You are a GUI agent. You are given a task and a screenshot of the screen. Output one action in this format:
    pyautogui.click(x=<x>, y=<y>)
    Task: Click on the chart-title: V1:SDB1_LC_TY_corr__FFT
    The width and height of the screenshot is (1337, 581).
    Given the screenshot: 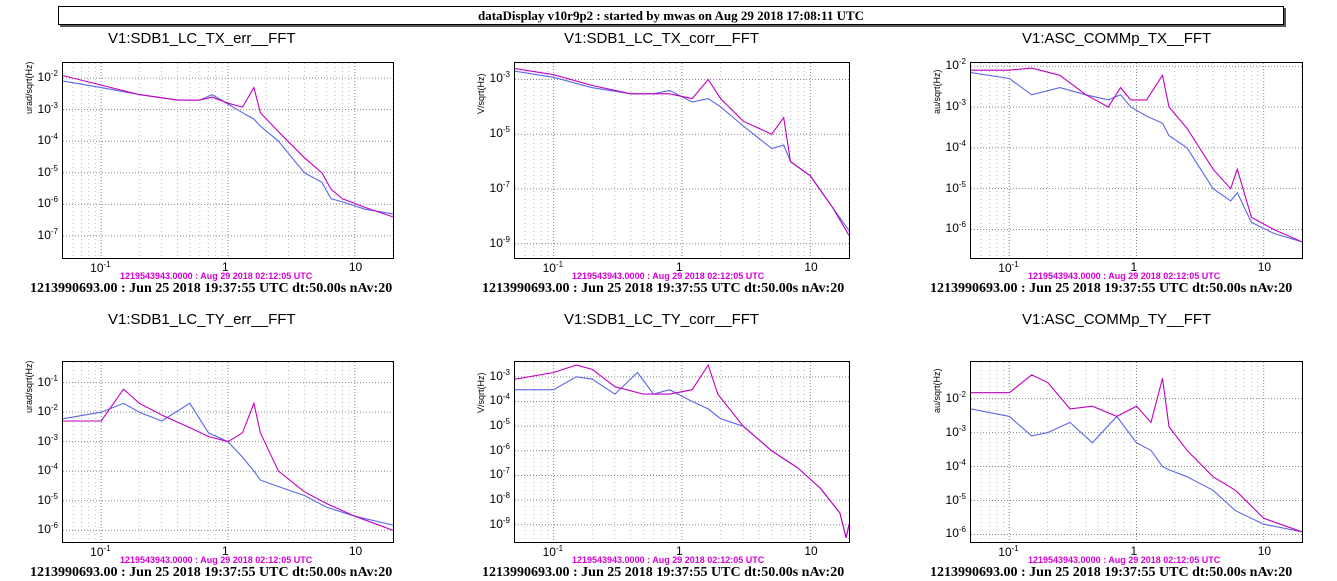 What is the action you would take?
    pyautogui.click(x=662, y=319)
    